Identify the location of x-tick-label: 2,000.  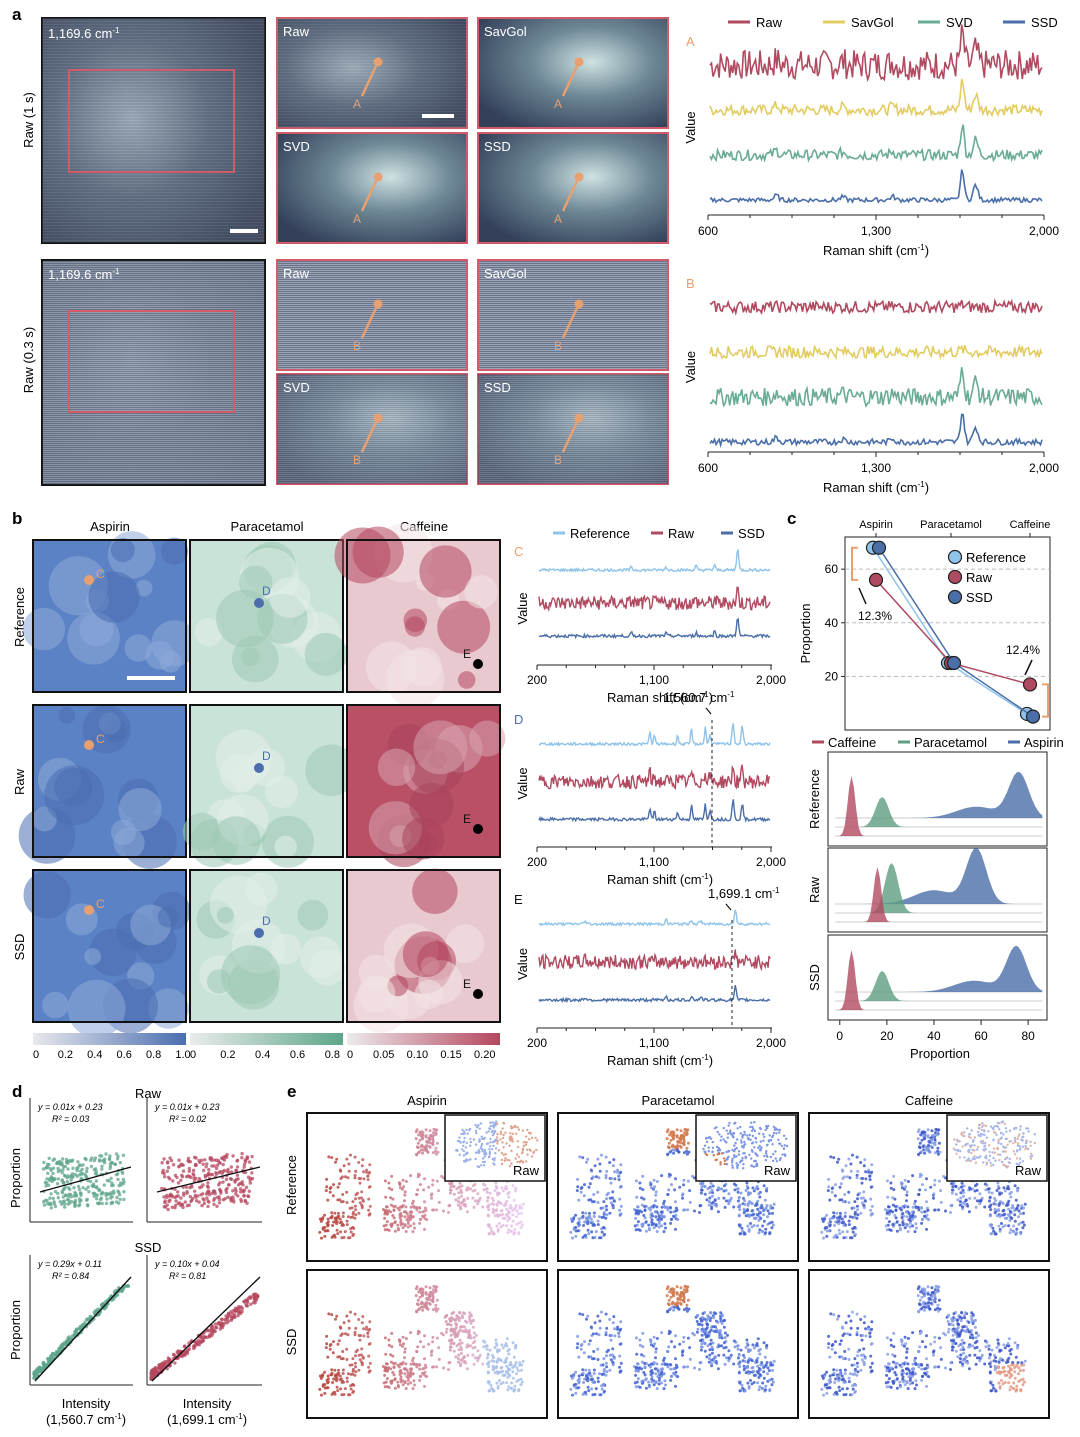
(771, 680).